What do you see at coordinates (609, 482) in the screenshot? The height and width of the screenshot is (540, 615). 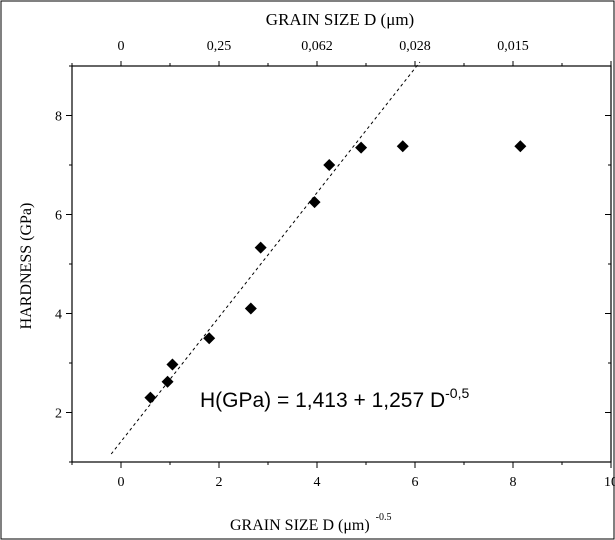 I see `x-tick-label: 10` at bounding box center [609, 482].